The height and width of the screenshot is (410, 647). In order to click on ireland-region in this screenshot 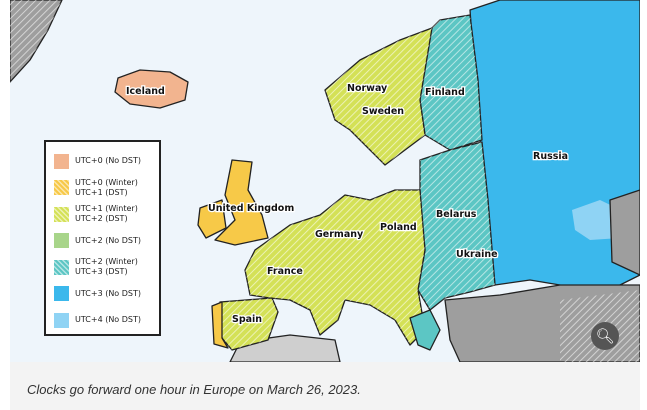, I will do `click(212, 219)`.